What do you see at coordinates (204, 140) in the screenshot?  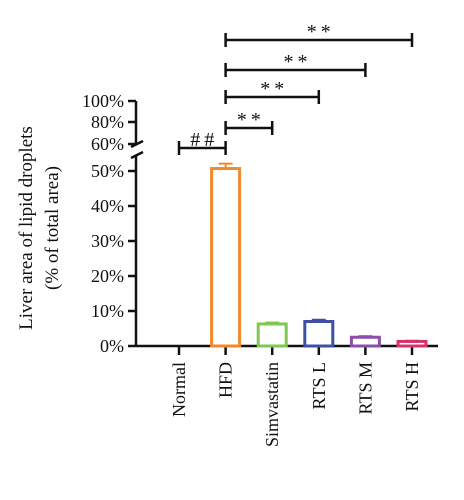 I see `significance-label: ##` at bounding box center [204, 140].